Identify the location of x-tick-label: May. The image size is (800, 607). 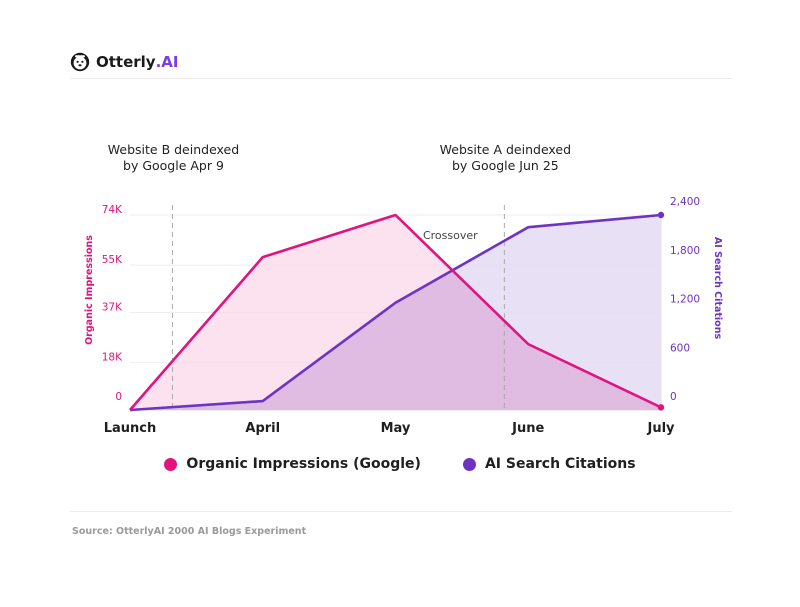
(396, 428).